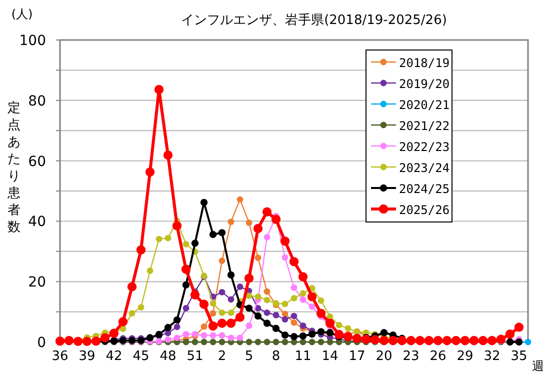  I want to click on x-tick-label: 32, so click(492, 356).